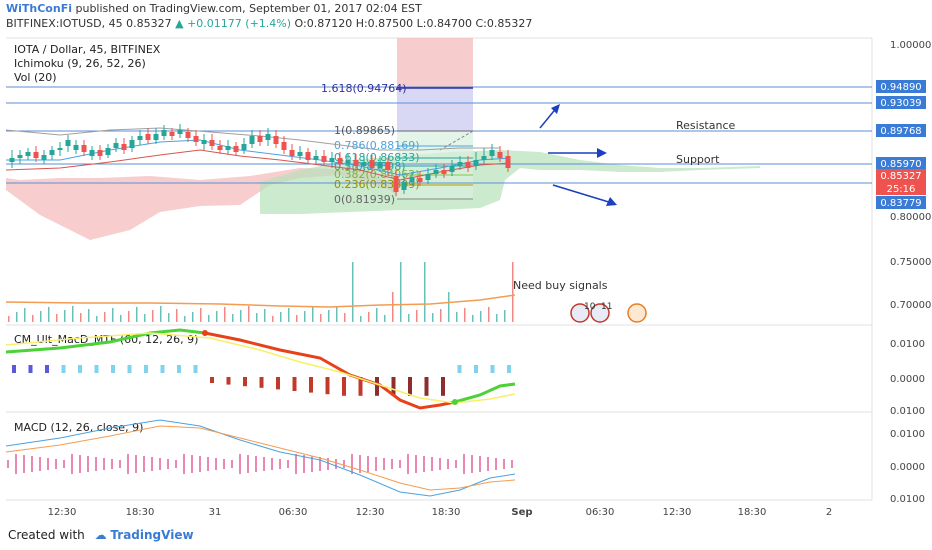 The image size is (932, 550). I want to click on macd-histogram-group, so click(260, 464).